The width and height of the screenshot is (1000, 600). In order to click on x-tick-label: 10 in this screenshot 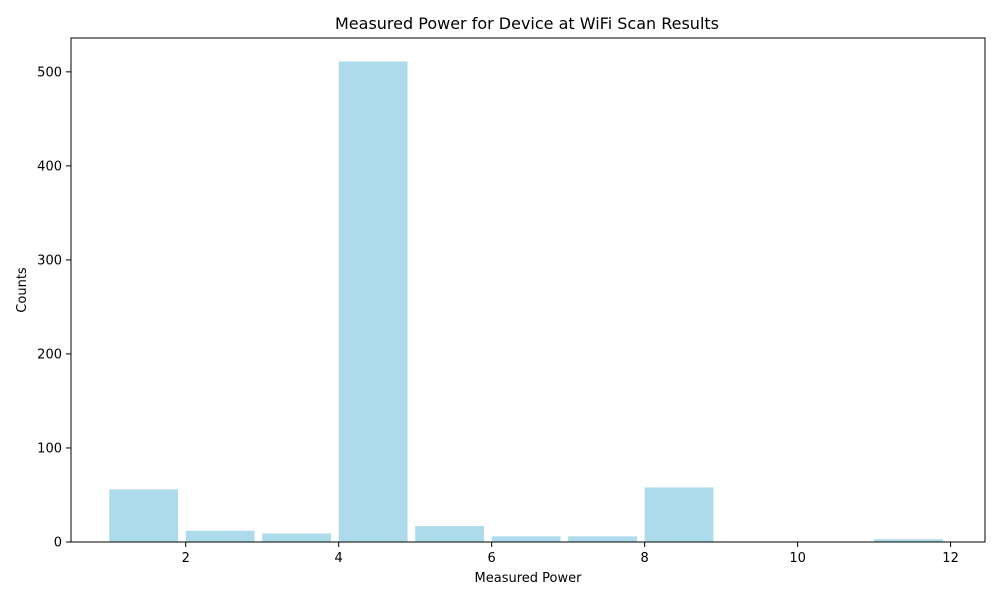, I will do `click(797, 558)`.